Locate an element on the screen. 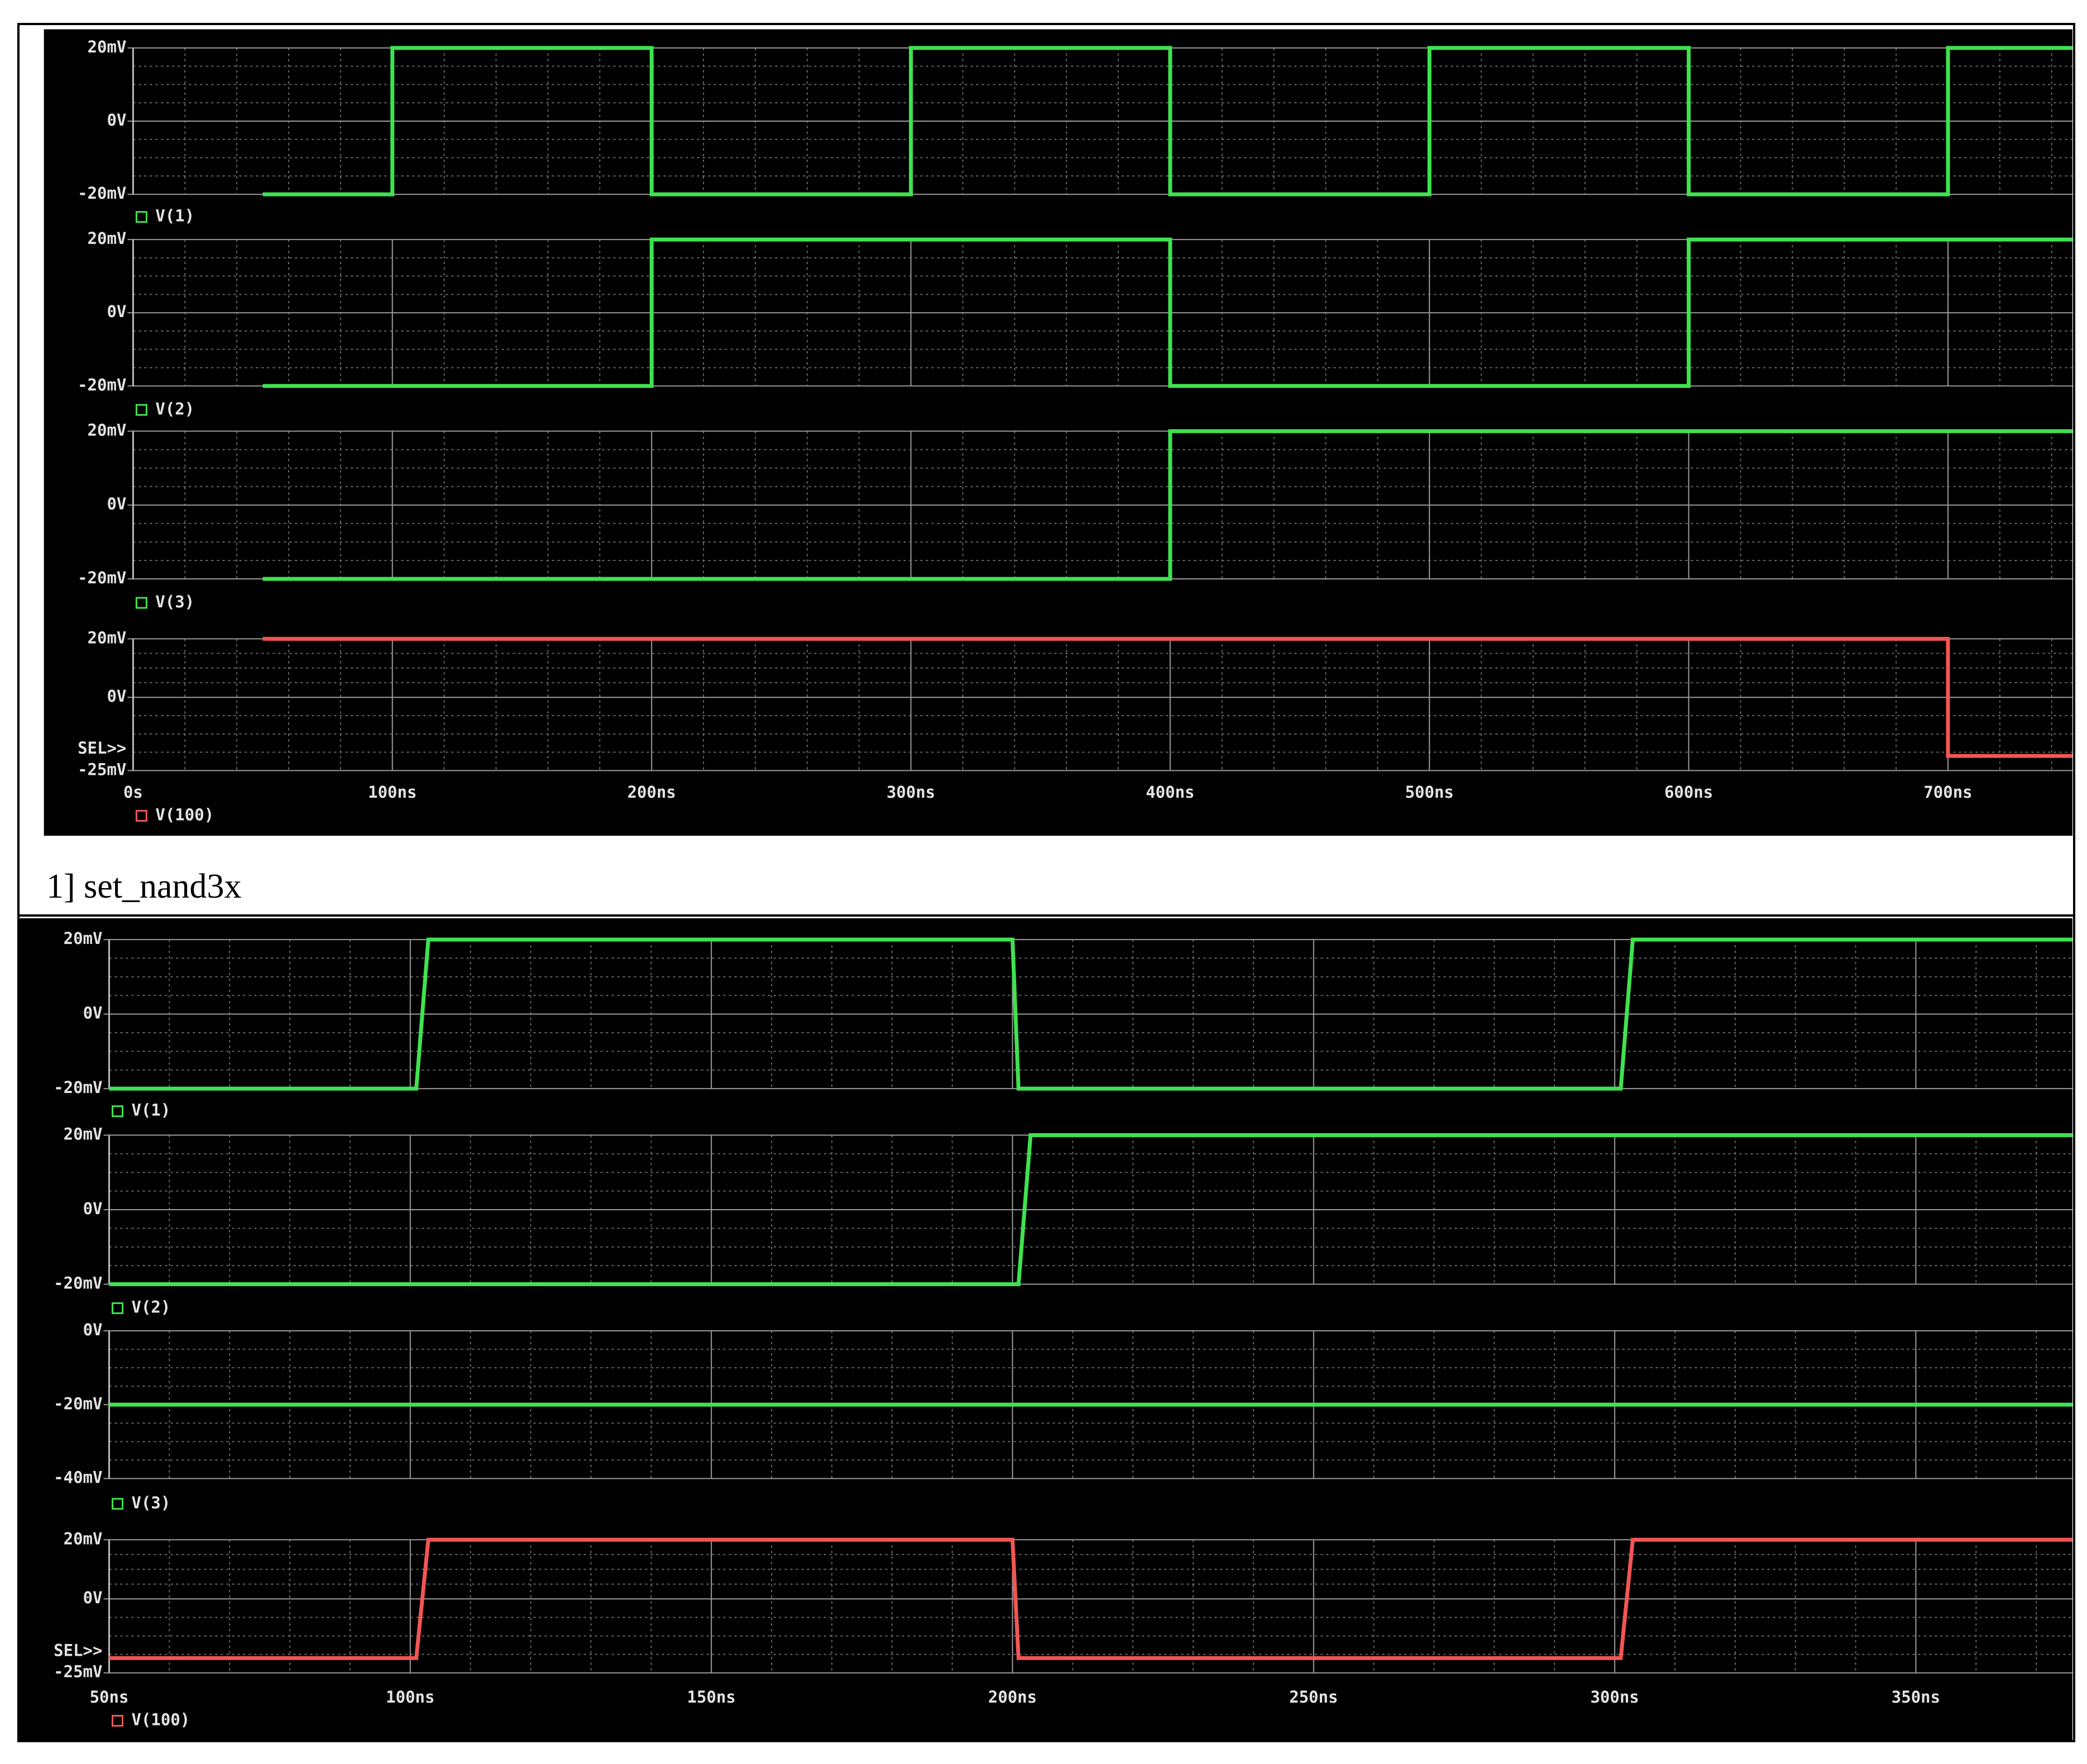 The height and width of the screenshot is (1764, 2087). caption: 1] set_nand3x is located at coordinates (144, 886).